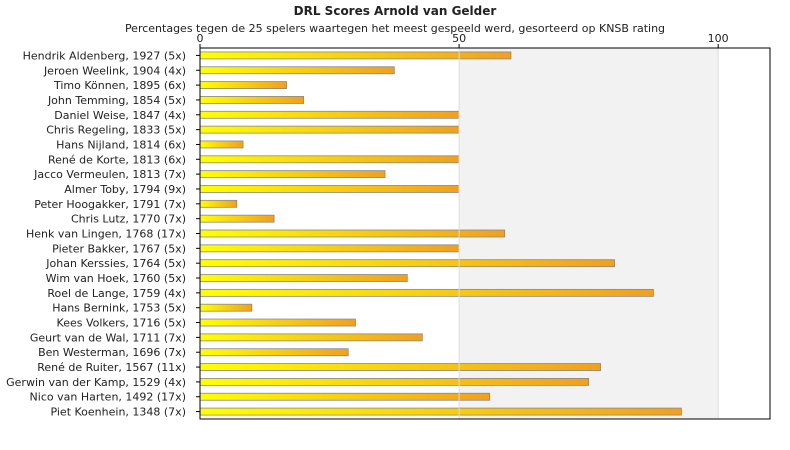 The height and width of the screenshot is (450, 790). Describe the element at coordinates (114, 70) in the screenshot. I see `category-label: Jeroen Weelink, 1904 (4x)` at that location.